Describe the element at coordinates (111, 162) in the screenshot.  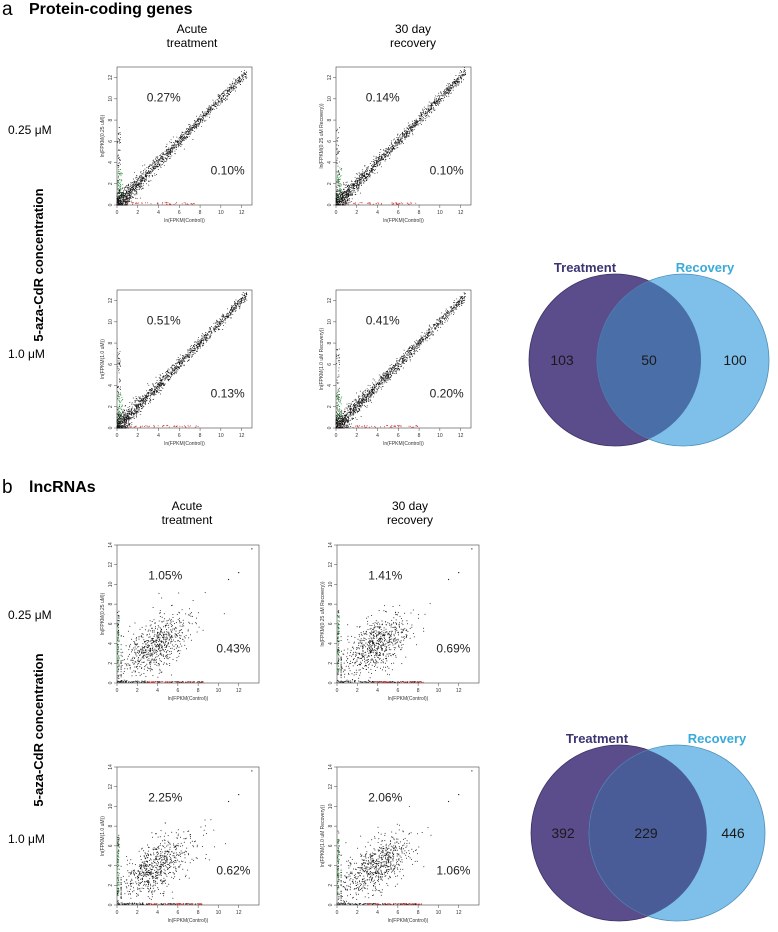
I see `y-tick-label: 4` at that location.